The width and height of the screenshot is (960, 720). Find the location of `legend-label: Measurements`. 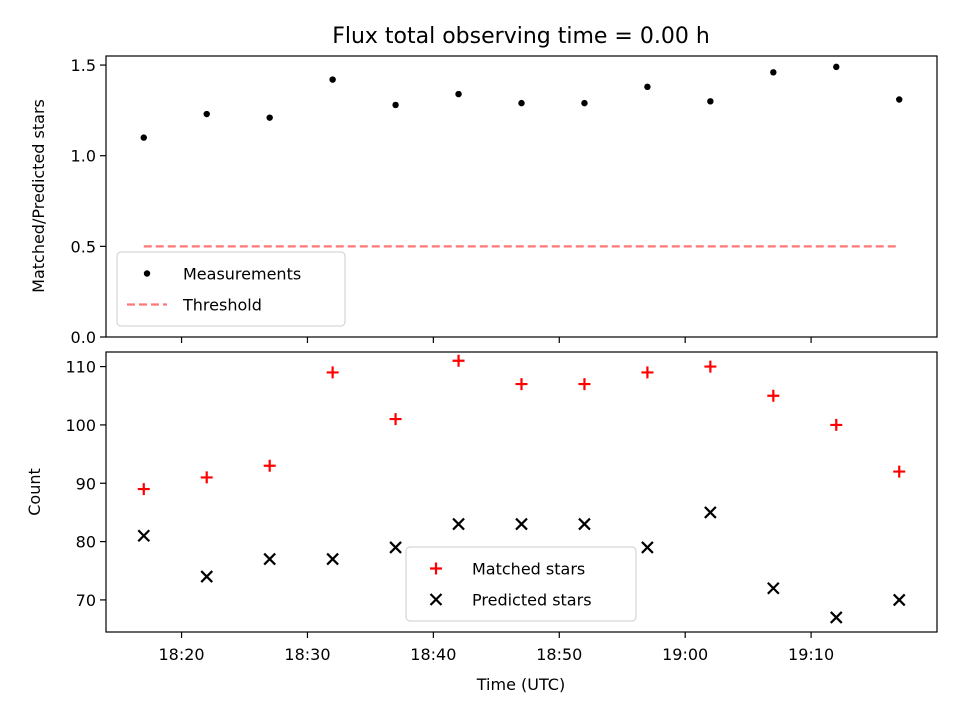

legend-label: Measurements is located at coordinates (242, 274).